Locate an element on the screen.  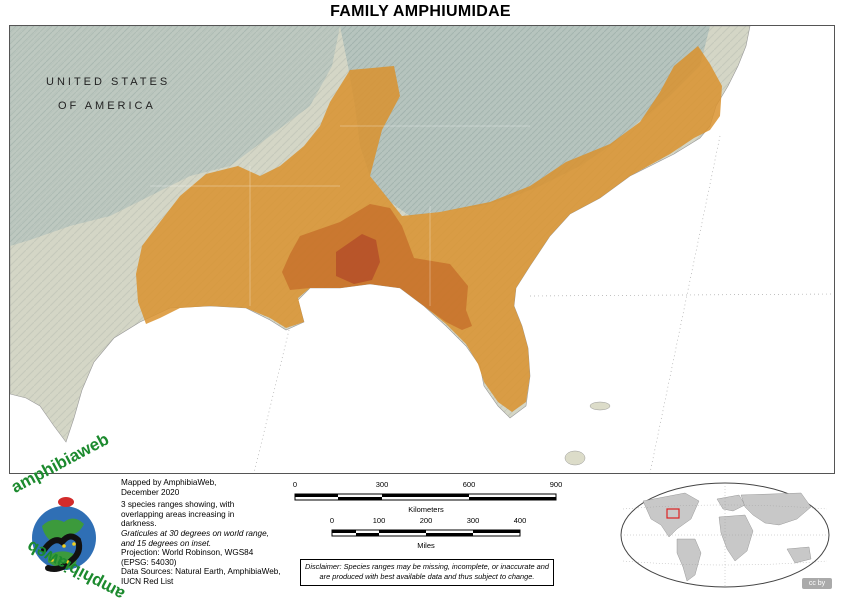
info-inset-graticules: and 15 degrees on inset. is located at coordinates (166, 543).